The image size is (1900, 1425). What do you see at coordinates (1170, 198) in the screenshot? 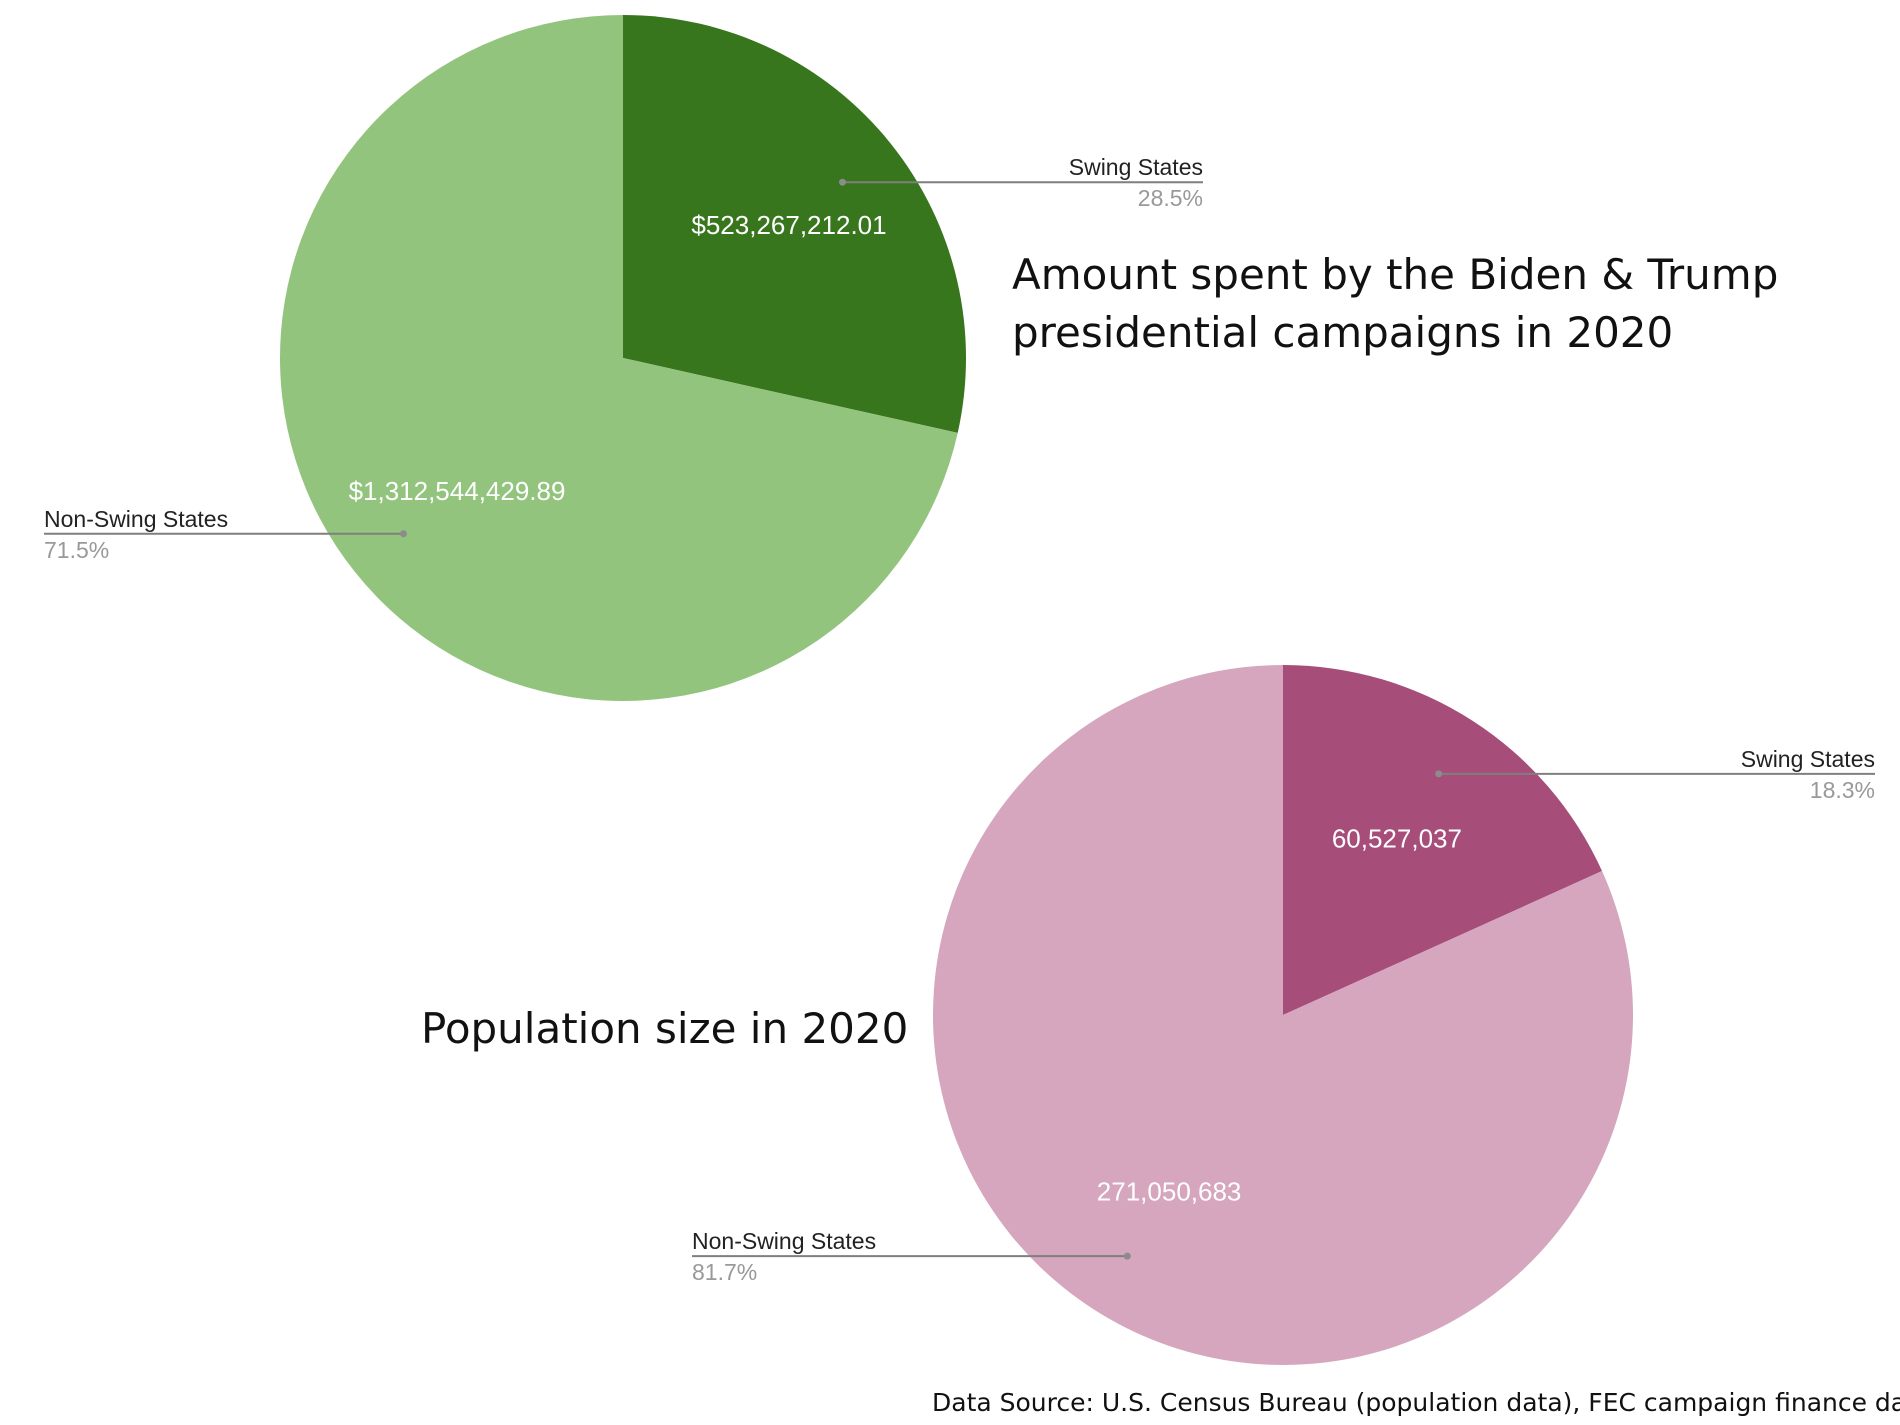
I see `percent-label: 28.5%` at bounding box center [1170, 198].